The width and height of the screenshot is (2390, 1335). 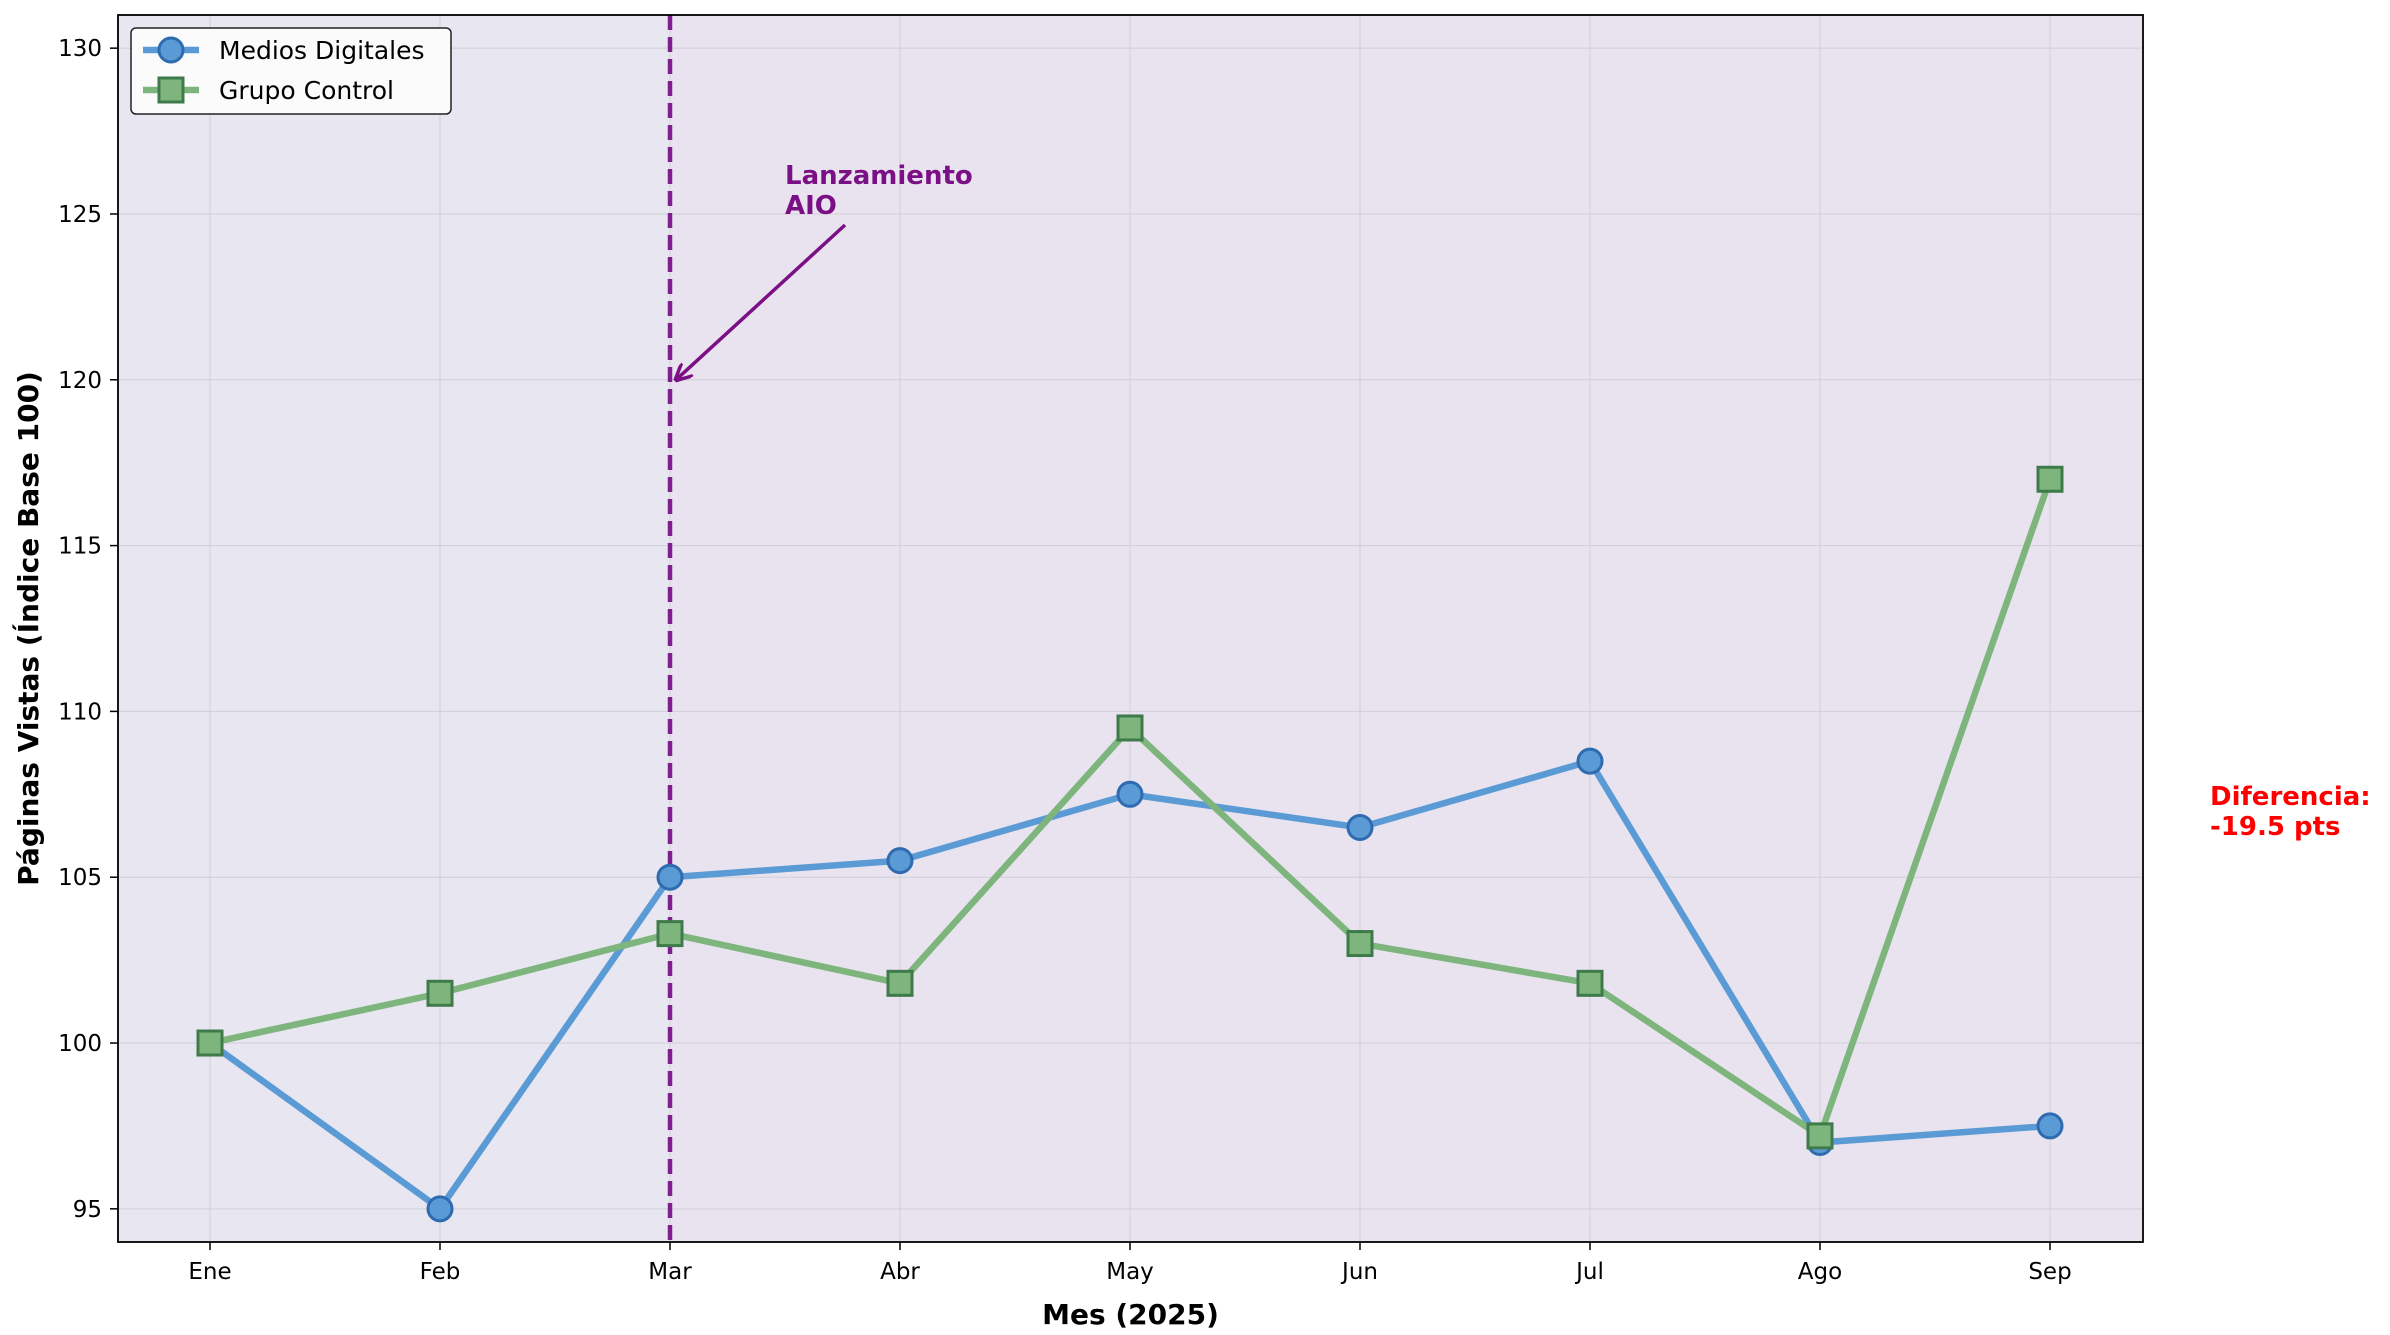 I want to click on legend-label: Medios Digitales, so click(x=322, y=50).